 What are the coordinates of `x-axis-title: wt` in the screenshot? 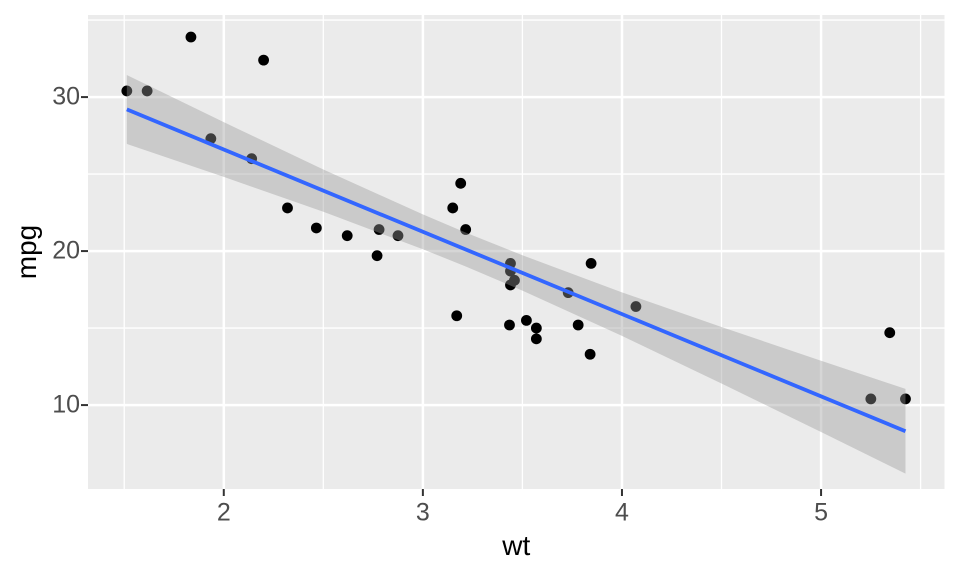 It's located at (516, 545).